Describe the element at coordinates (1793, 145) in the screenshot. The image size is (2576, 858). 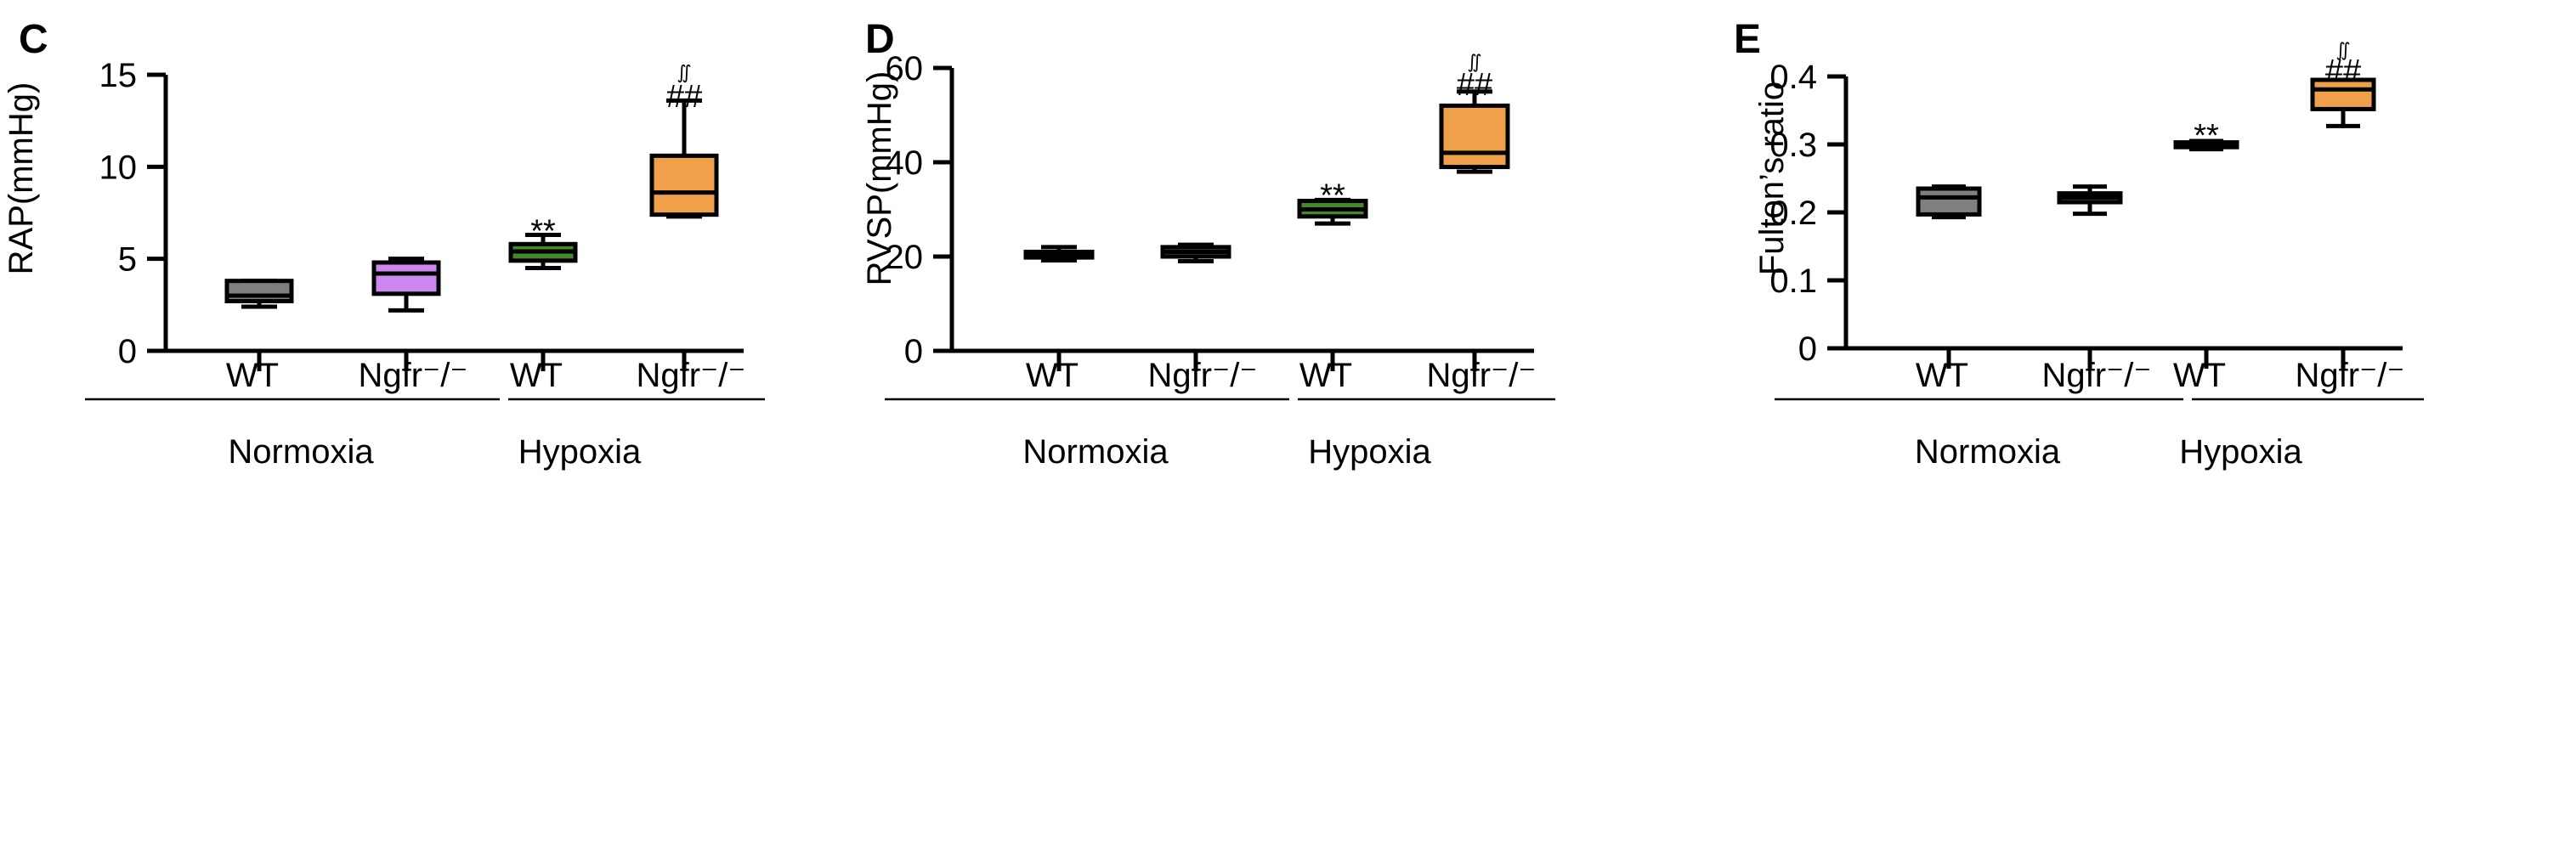
I see `y-tick-label: 0.3` at that location.